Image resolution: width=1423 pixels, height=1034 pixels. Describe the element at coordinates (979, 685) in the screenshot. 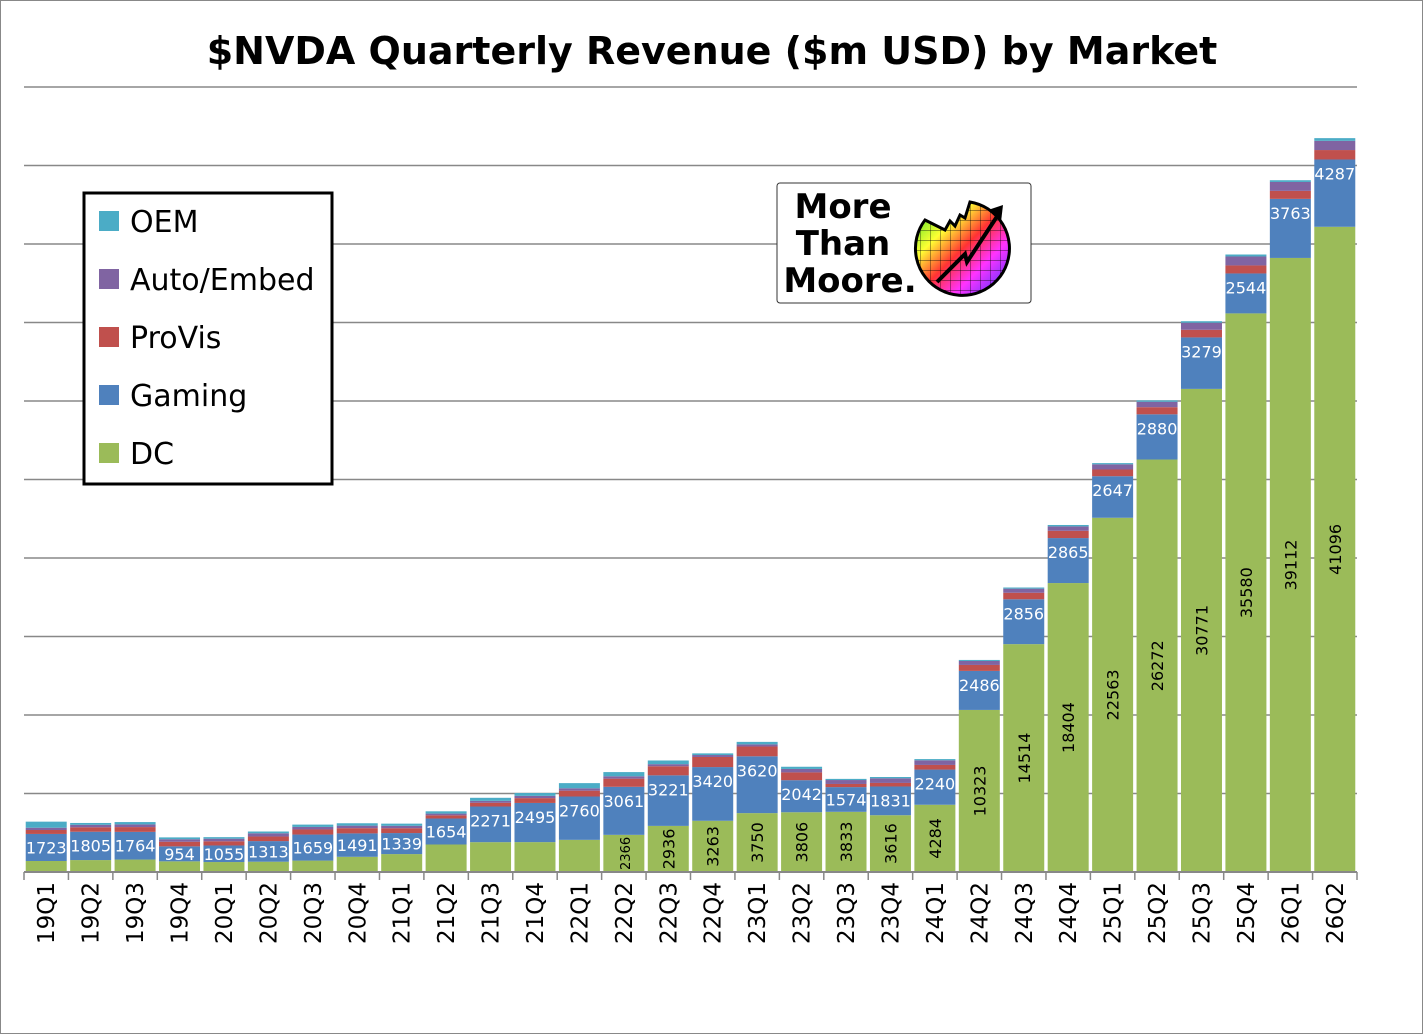

I see `gaming-label-24Q2: 2486` at that location.